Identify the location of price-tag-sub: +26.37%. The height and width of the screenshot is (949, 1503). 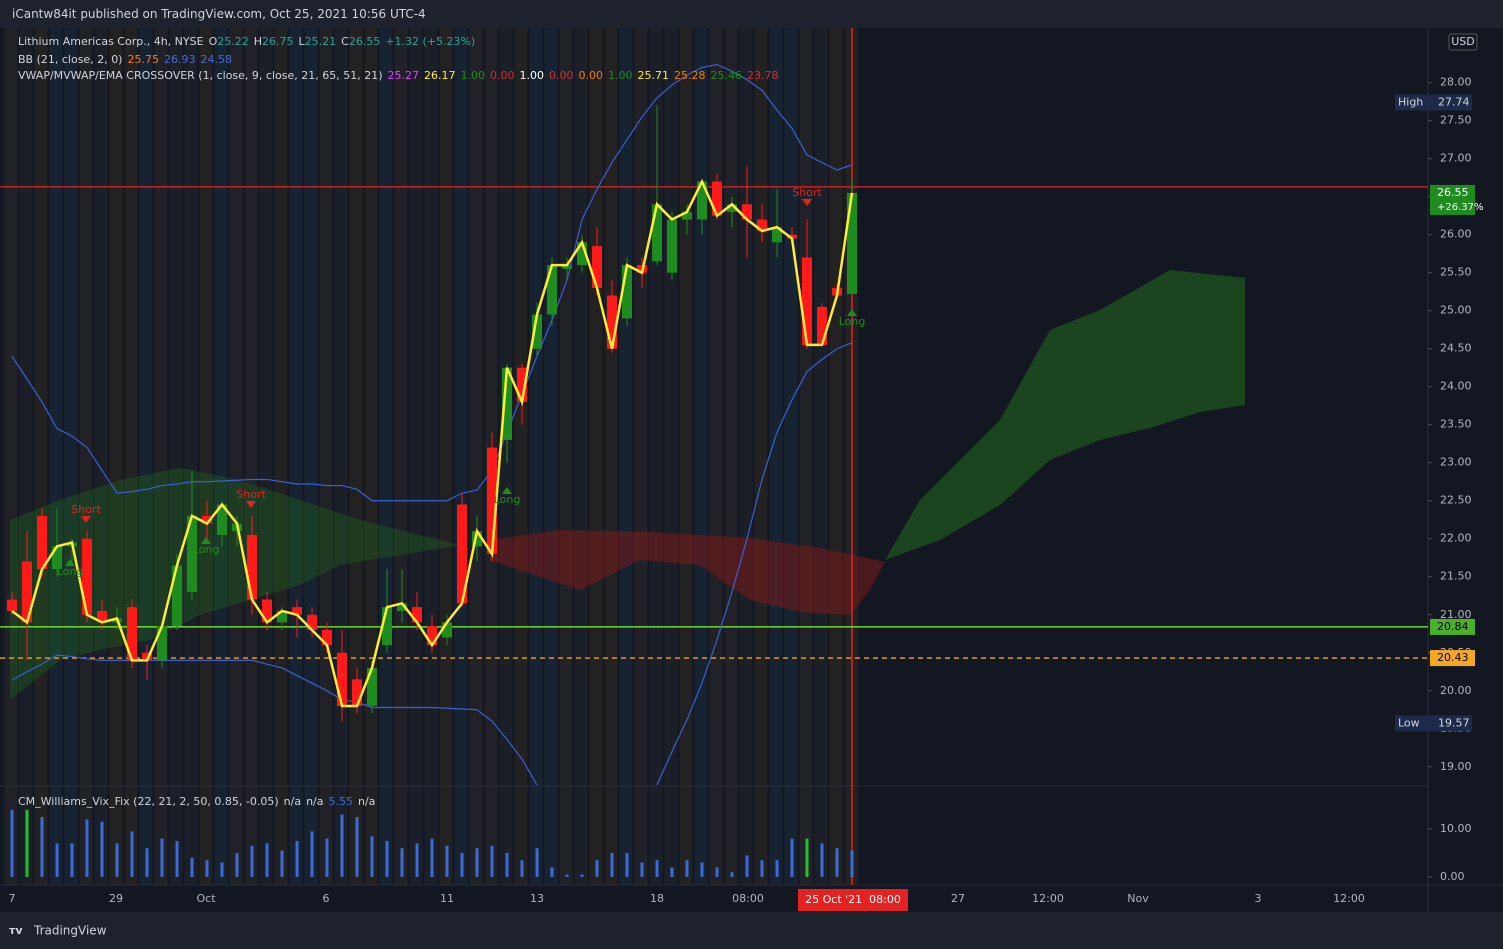
(1460, 207).